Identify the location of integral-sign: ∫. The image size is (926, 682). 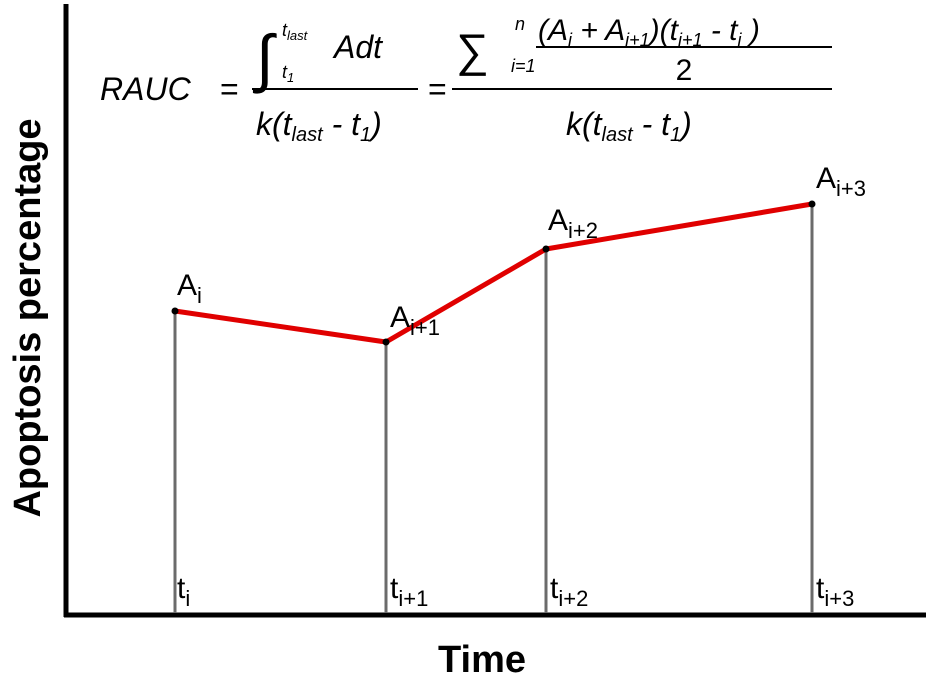
(264, 58).